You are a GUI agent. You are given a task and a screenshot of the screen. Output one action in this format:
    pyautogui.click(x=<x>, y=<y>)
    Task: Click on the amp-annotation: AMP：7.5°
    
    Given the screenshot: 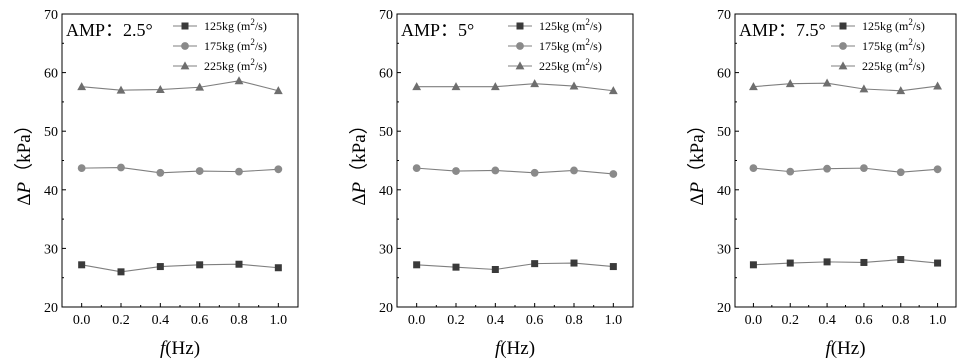 What is the action you would take?
    pyautogui.click(x=782, y=30)
    